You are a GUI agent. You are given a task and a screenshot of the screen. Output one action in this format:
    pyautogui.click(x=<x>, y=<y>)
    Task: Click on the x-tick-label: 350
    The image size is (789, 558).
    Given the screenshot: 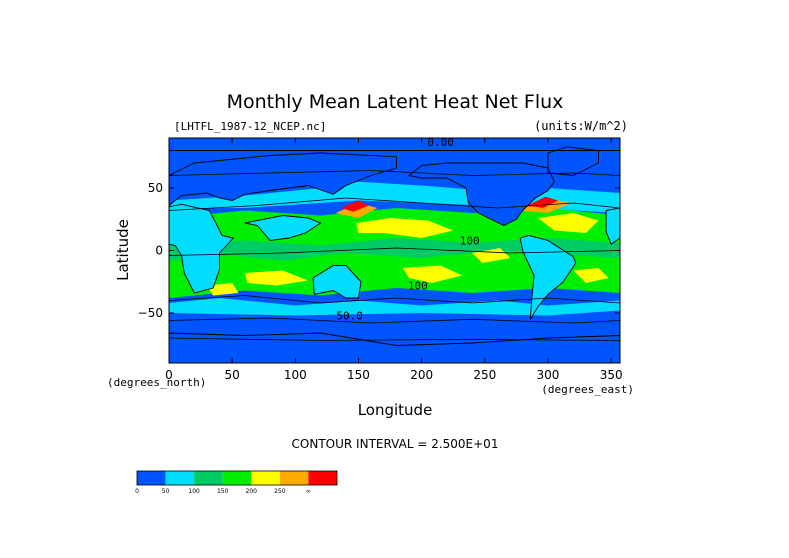 What is the action you would take?
    pyautogui.click(x=611, y=375)
    